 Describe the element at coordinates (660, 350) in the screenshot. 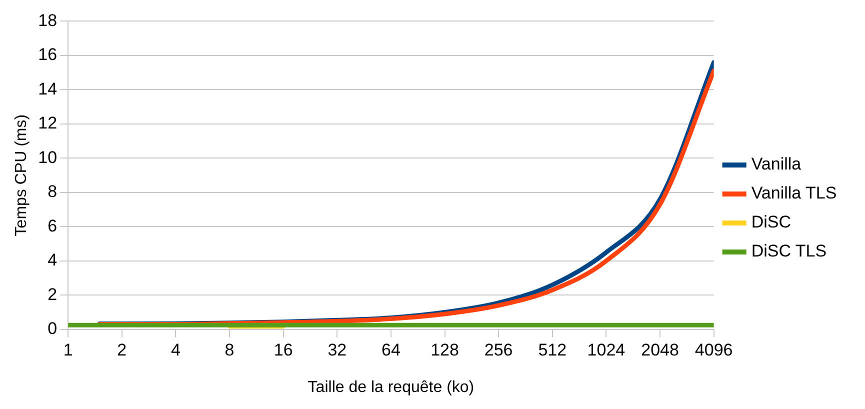

I see `x-tick-label: 2048` at that location.